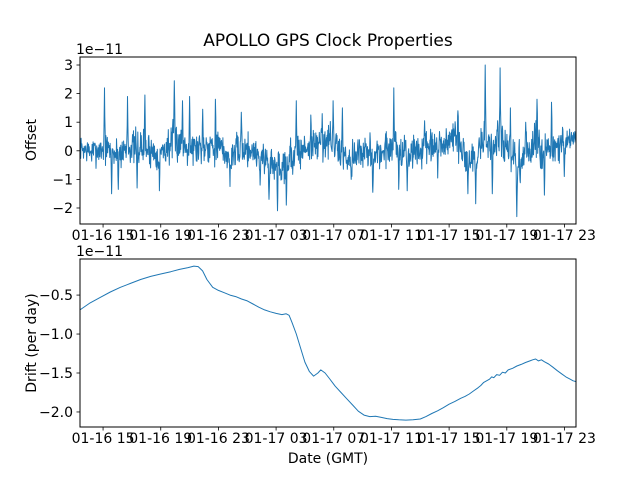 The height and width of the screenshot is (480, 640). Describe the element at coordinates (68, 123) in the screenshot. I see `offset-y-tick-label: 1` at that location.